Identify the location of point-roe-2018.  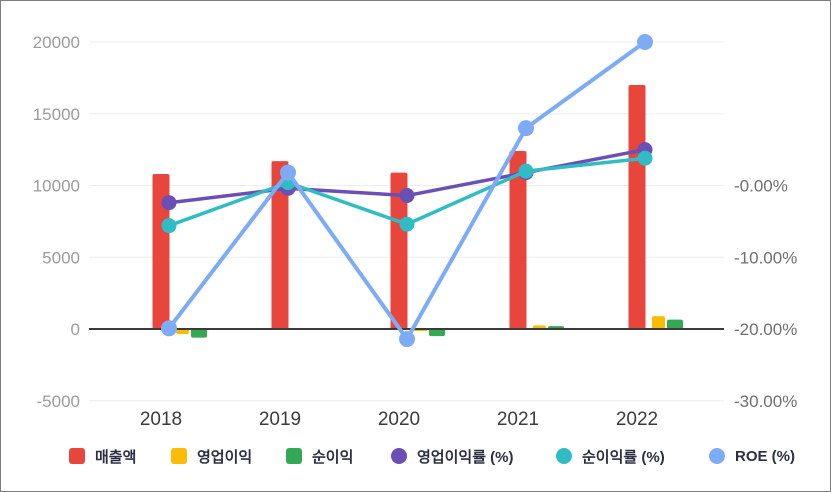
(169, 328).